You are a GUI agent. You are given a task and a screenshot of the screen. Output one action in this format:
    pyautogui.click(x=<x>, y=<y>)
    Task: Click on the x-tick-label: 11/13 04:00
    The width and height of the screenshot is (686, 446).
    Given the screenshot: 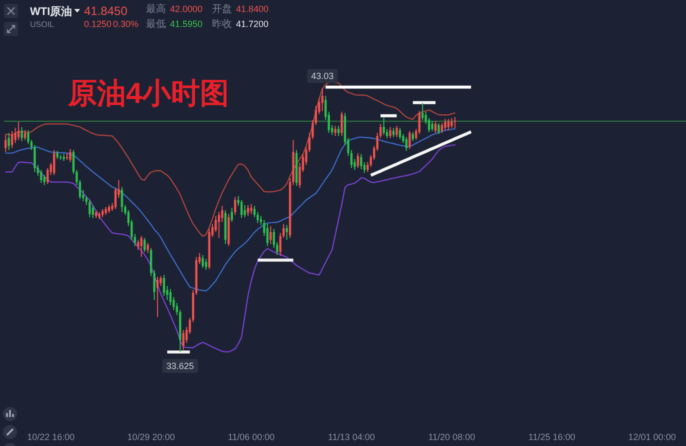 What is the action you would take?
    pyautogui.click(x=351, y=437)
    